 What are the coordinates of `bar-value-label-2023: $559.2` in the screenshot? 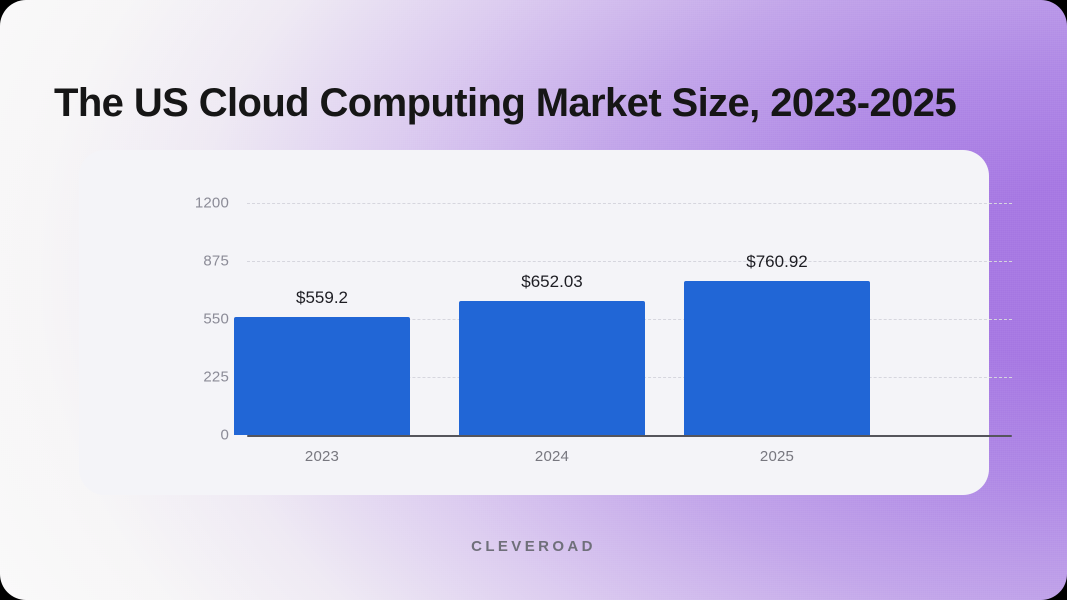 It's located at (322, 298).